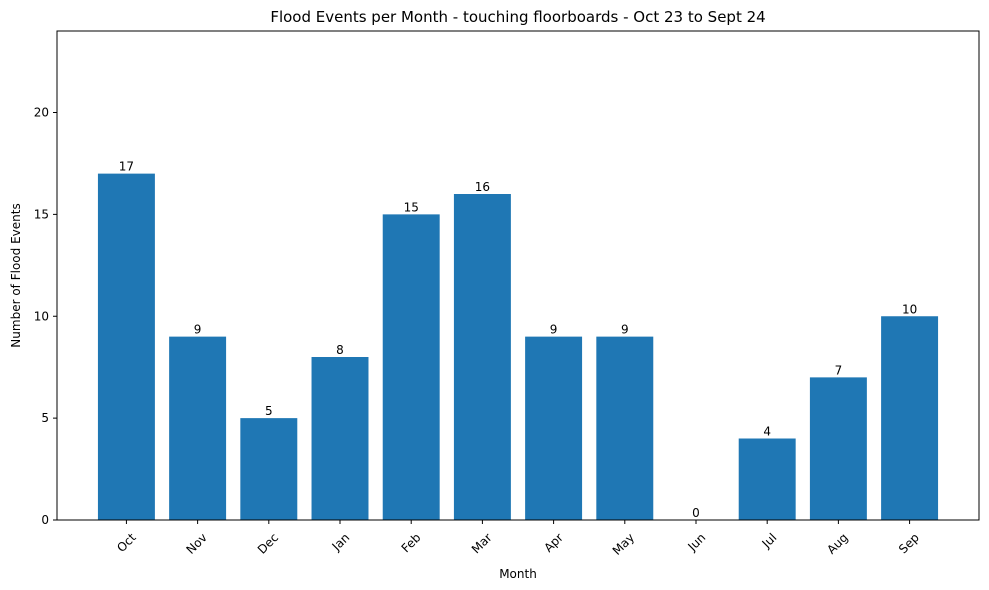 The image size is (989, 590). Describe the element at coordinates (625, 428) in the screenshot. I see `bar-may` at that location.